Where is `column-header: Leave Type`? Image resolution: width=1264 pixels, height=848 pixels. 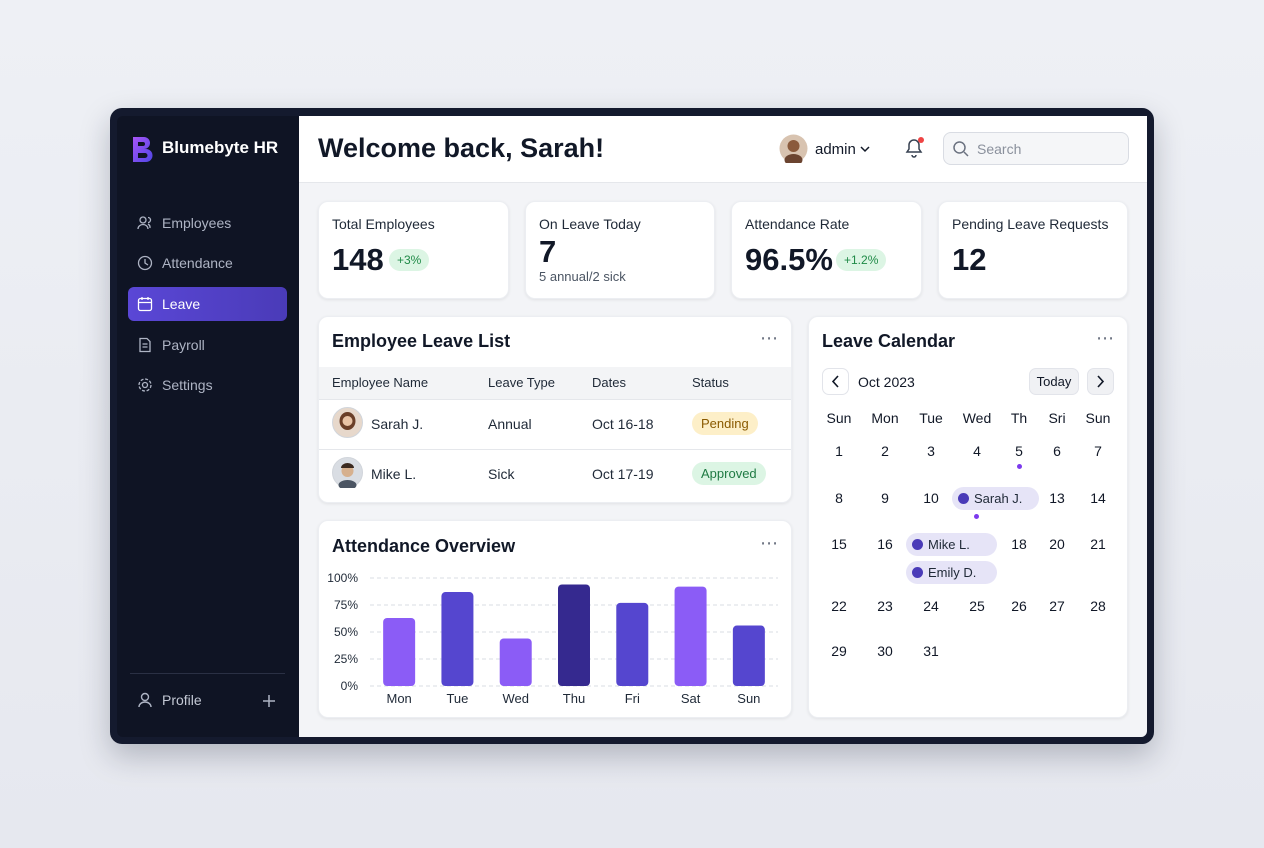
column-header: Leave Type is located at coordinates (521, 382).